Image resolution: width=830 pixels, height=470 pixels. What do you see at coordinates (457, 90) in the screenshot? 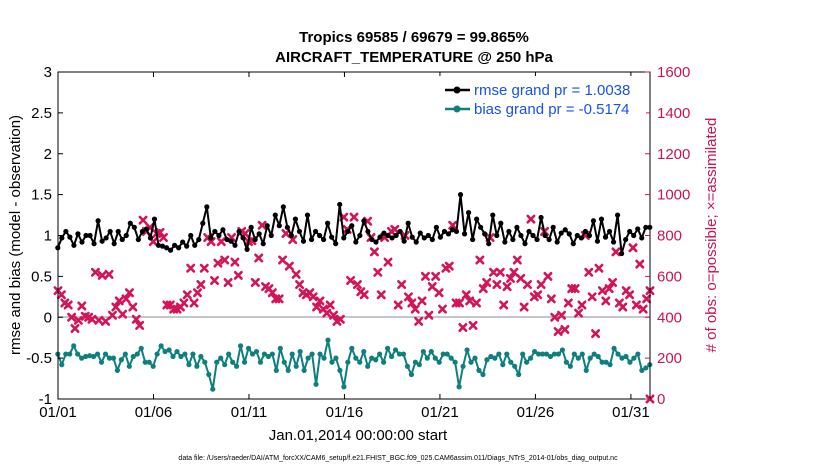
I see `legend-rmse-marker` at bounding box center [457, 90].